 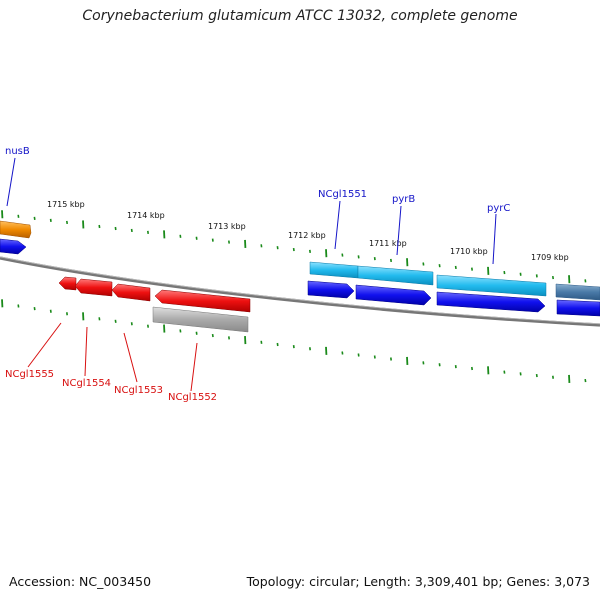 I want to click on scale-label-1712: 1712 kbp, so click(x=307, y=235).